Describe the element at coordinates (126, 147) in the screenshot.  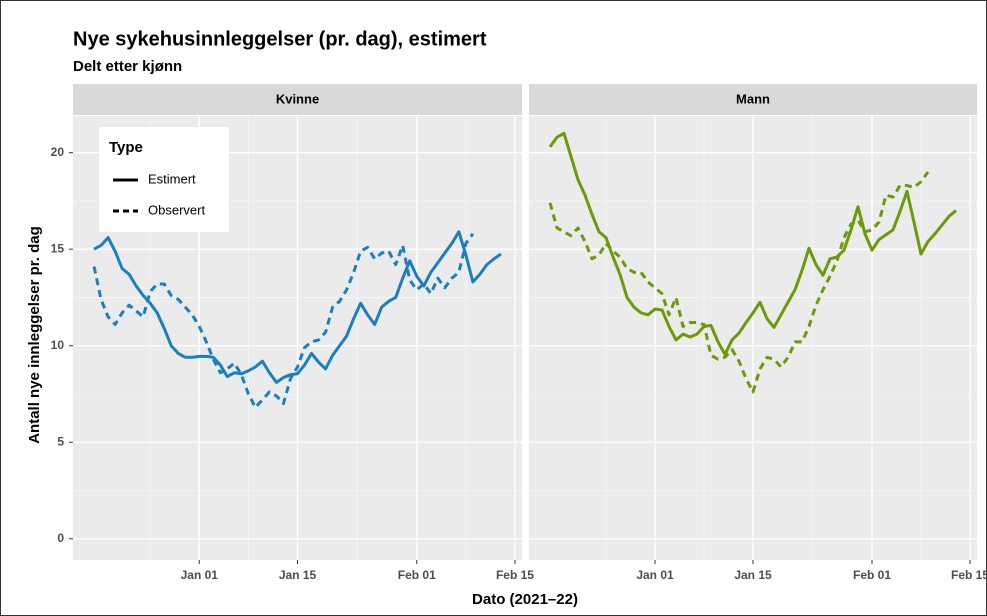
I see `legend-title: Type` at that location.